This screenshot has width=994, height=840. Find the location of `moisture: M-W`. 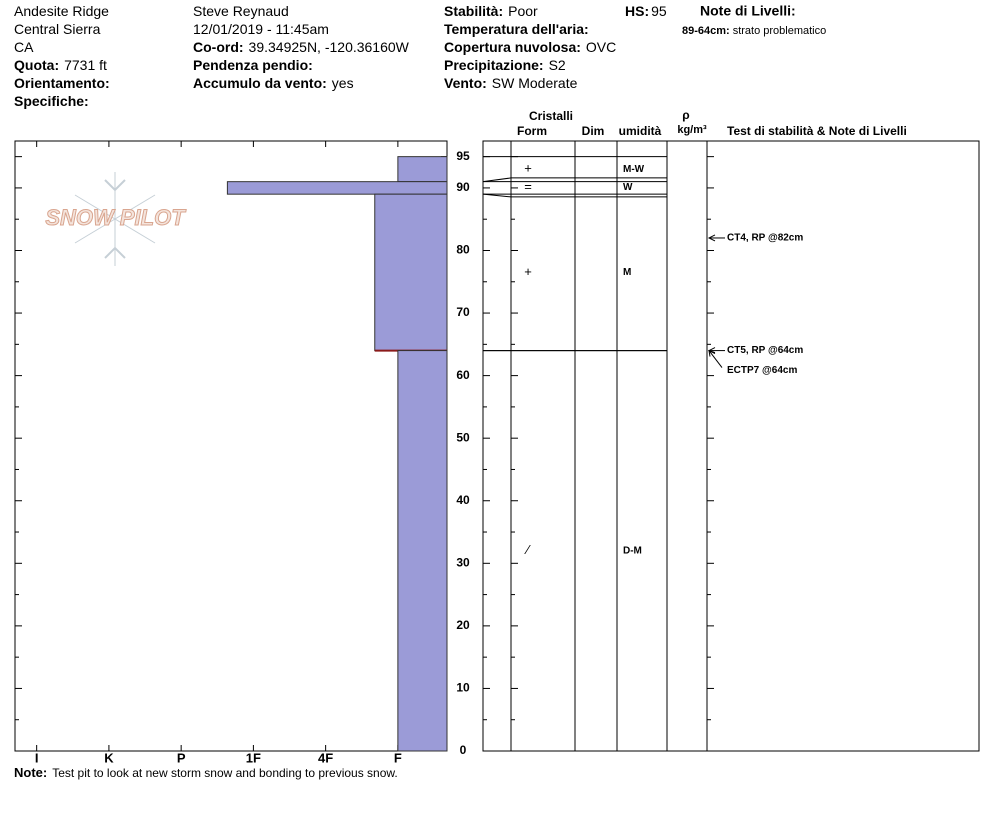

moisture: M-W is located at coordinates (634, 169).